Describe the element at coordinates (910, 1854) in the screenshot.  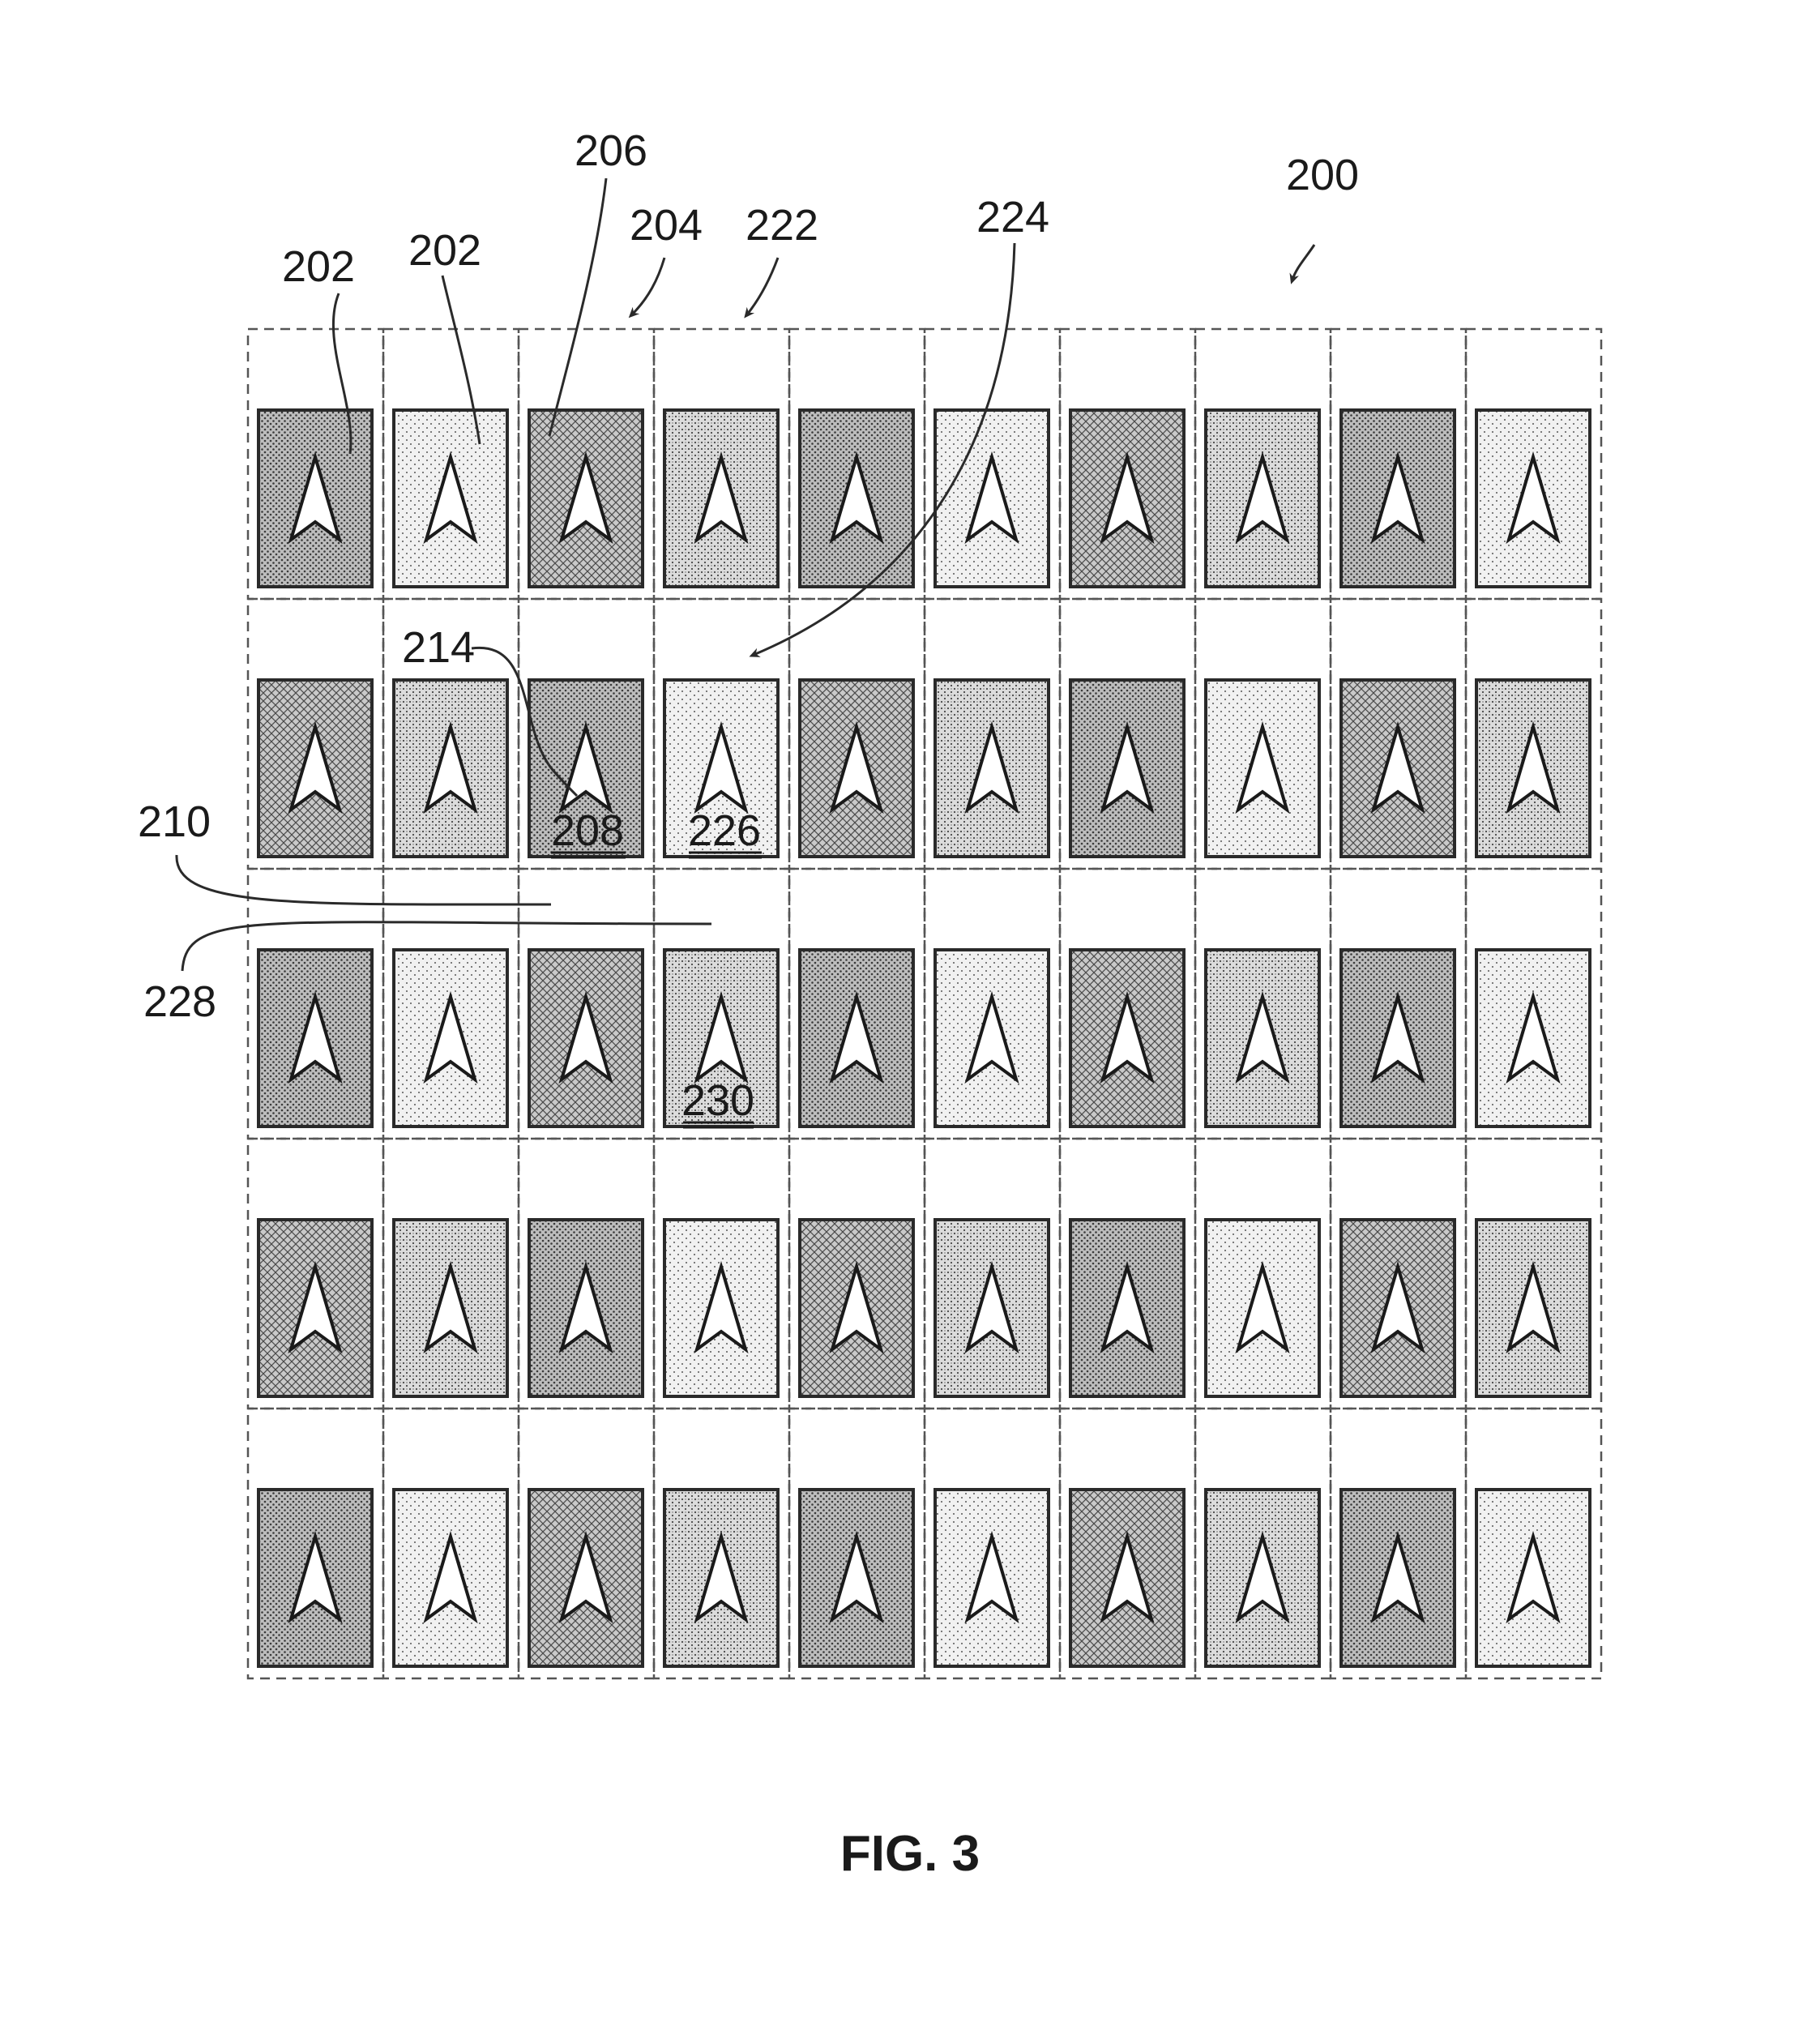
I see `figure-caption: FIG. 3` at that location.